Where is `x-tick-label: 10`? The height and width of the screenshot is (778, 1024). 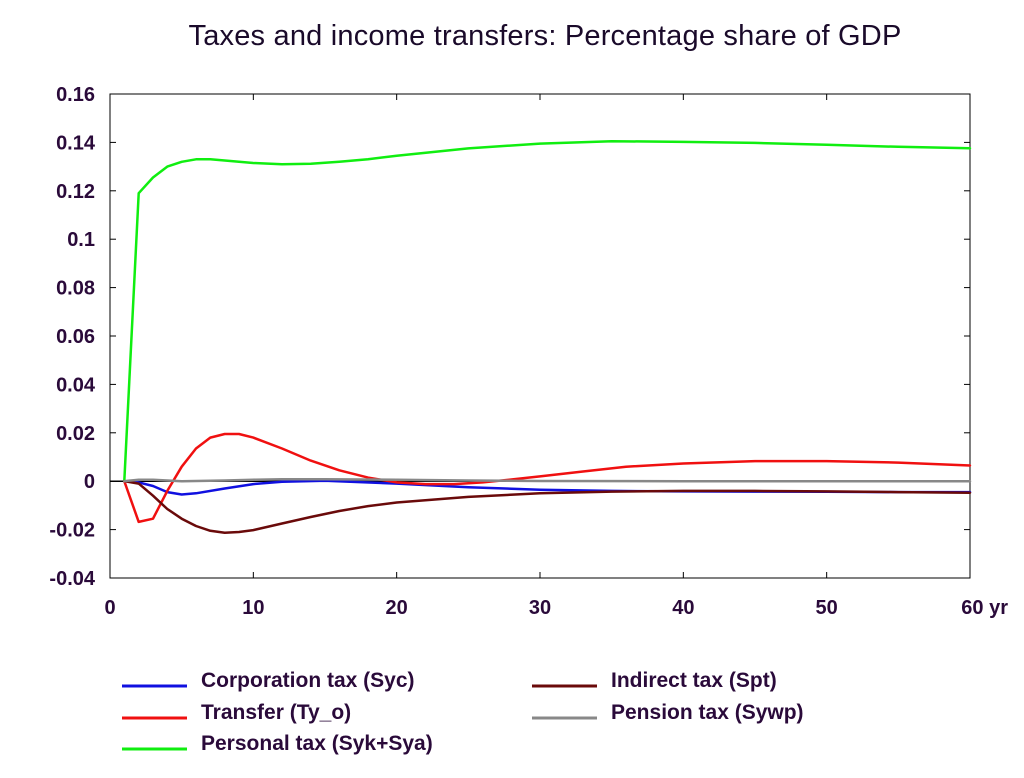 x-tick-label: 10 is located at coordinates (253, 608).